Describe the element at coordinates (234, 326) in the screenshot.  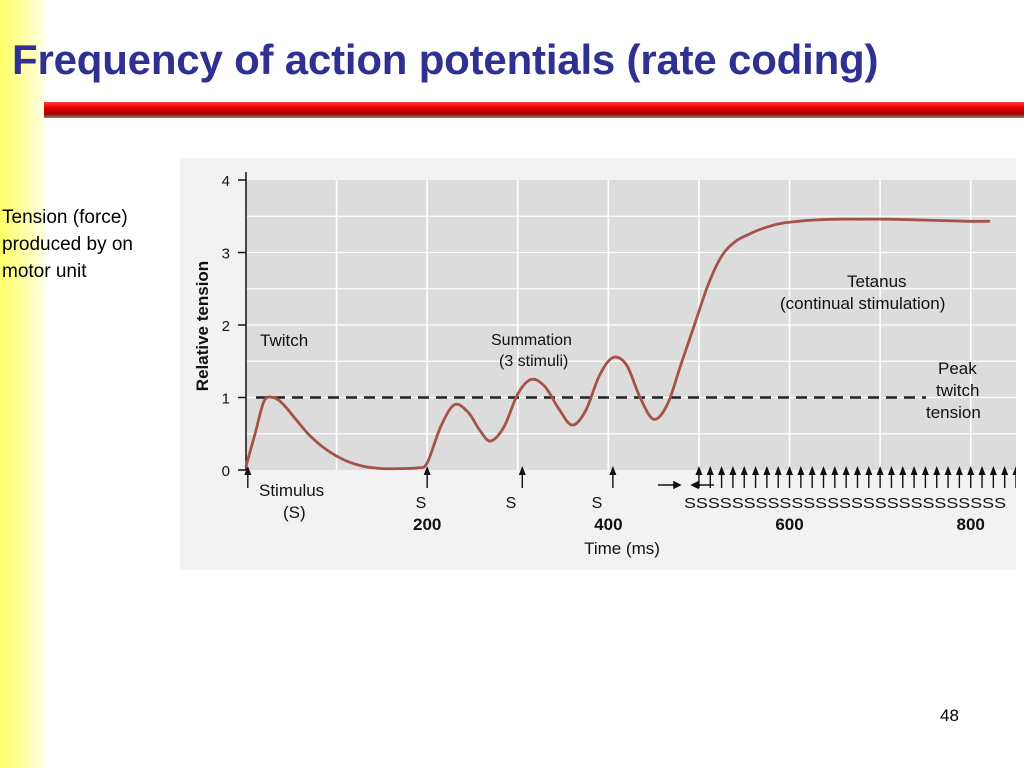
I see `y-ticks: 0 1 2 3 4` at that location.